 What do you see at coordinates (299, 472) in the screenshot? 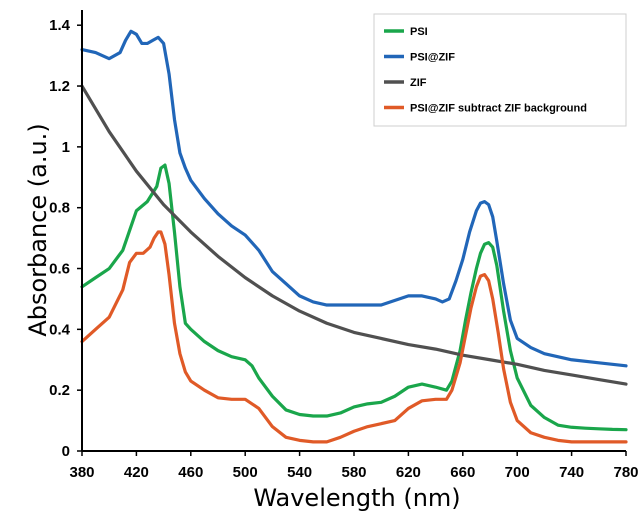
I see `x-tick-label: 540` at bounding box center [299, 472].